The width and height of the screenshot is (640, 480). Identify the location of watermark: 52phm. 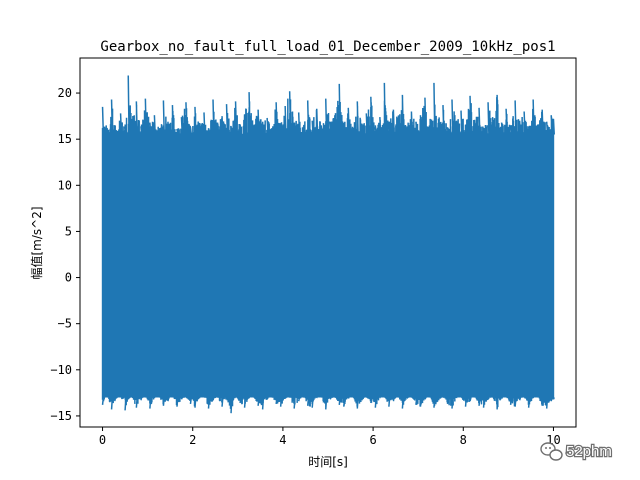
(576, 451).